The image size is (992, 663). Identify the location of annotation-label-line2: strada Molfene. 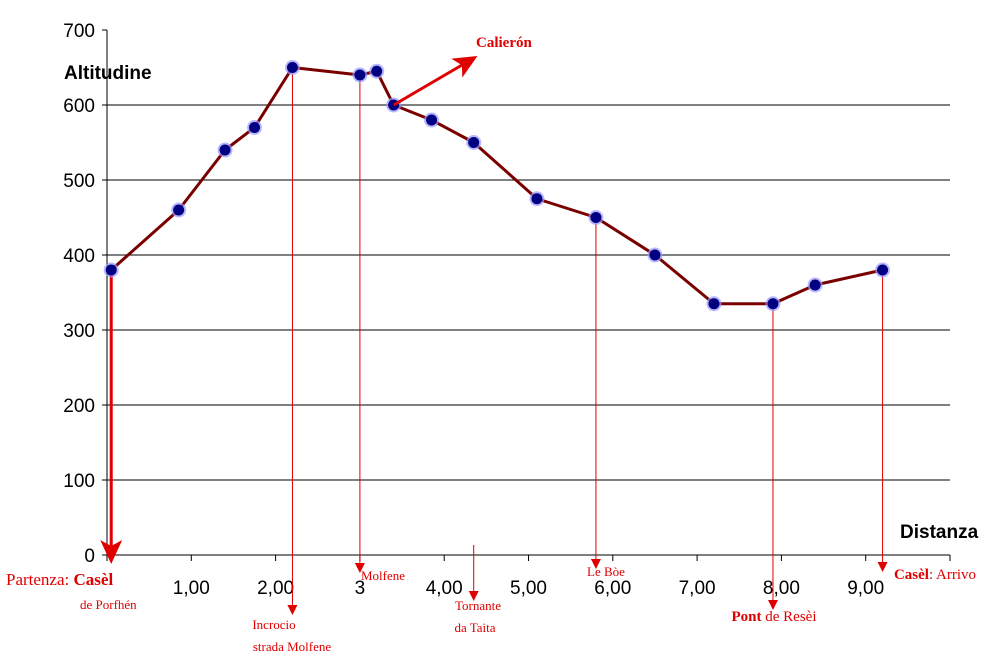
(292, 646).